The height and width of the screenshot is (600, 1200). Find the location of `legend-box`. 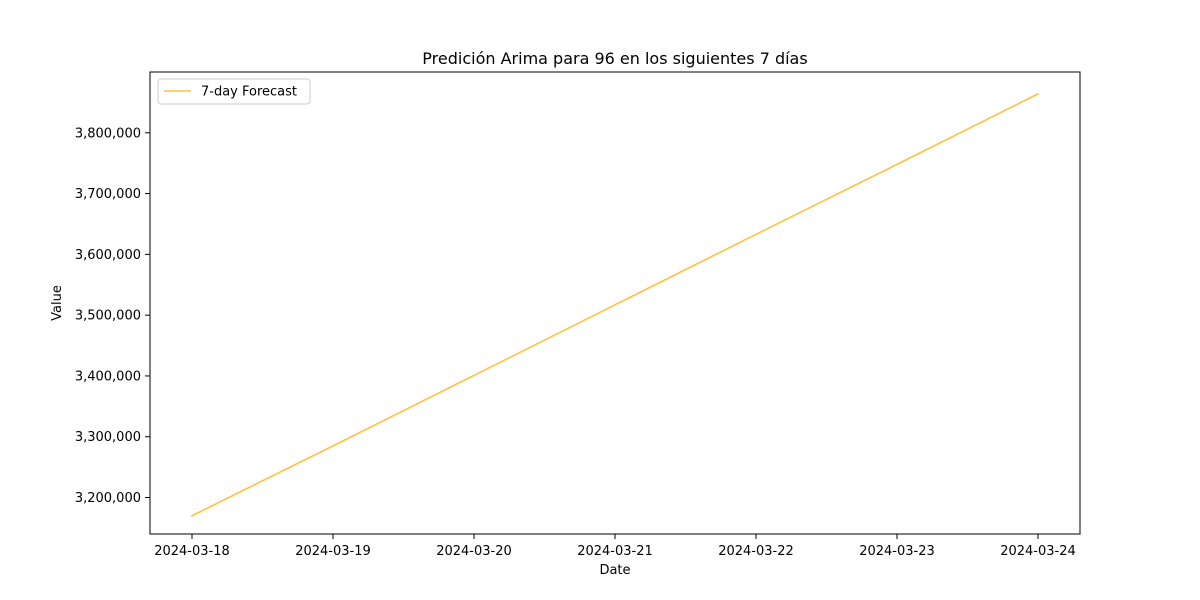

legend-box is located at coordinates (234, 91).